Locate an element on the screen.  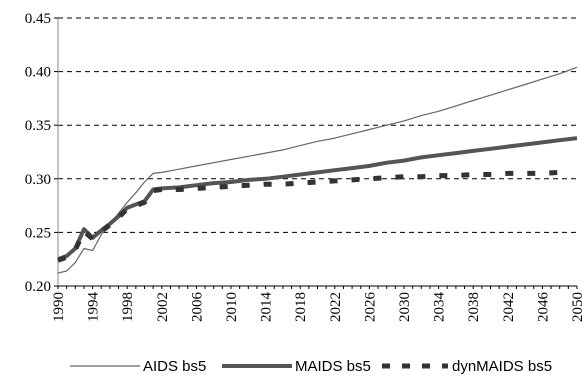
x-tick-label: 2046 is located at coordinates (543, 307).